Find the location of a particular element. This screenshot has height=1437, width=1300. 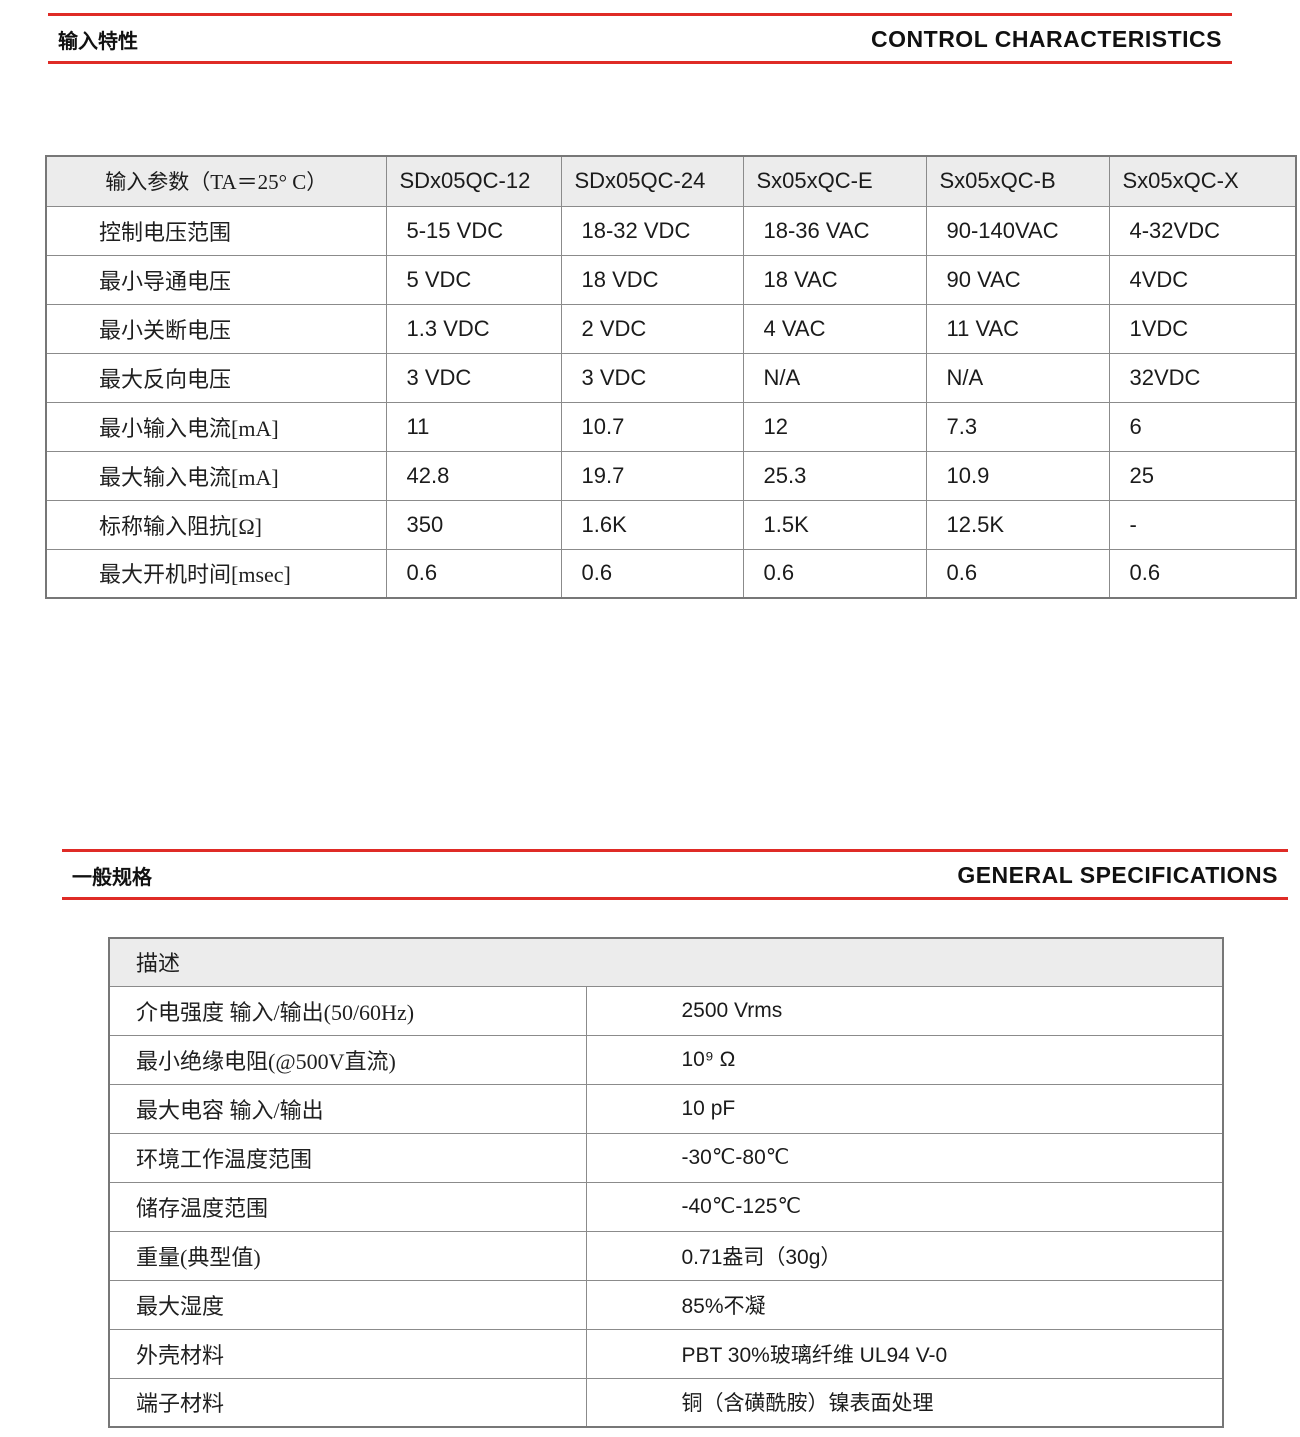

table1-row: 最小关断电压 1.3 VDC 2 VDC 4 VAC 11 VAC 1VDC is located at coordinates (671, 328).